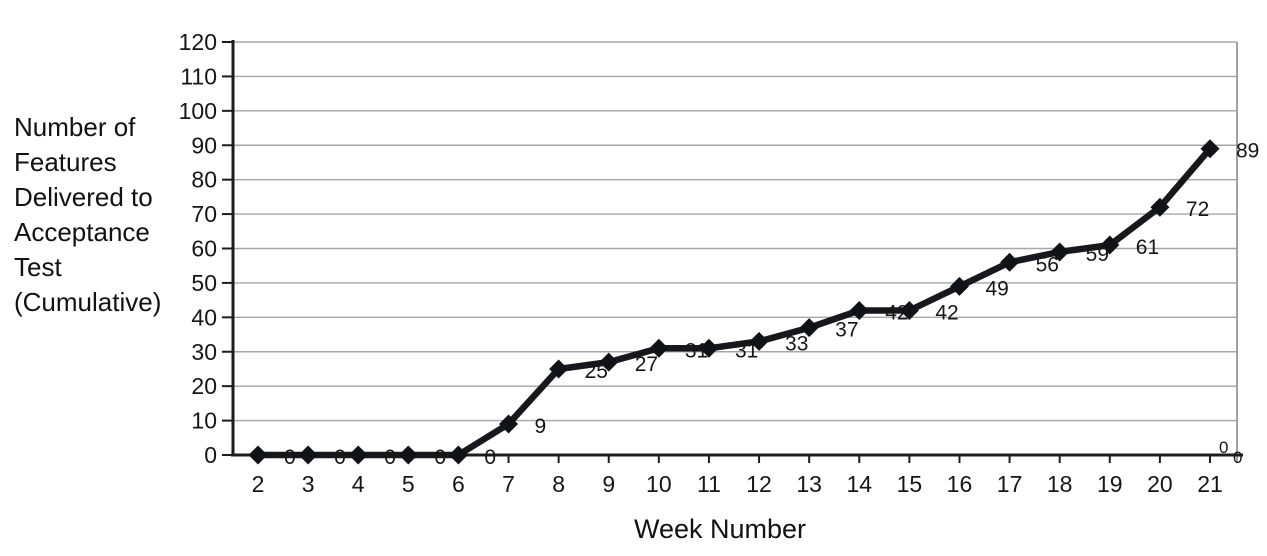  Describe the element at coordinates (210, 455) in the screenshot. I see `y-tick-label-0: 0` at that location.